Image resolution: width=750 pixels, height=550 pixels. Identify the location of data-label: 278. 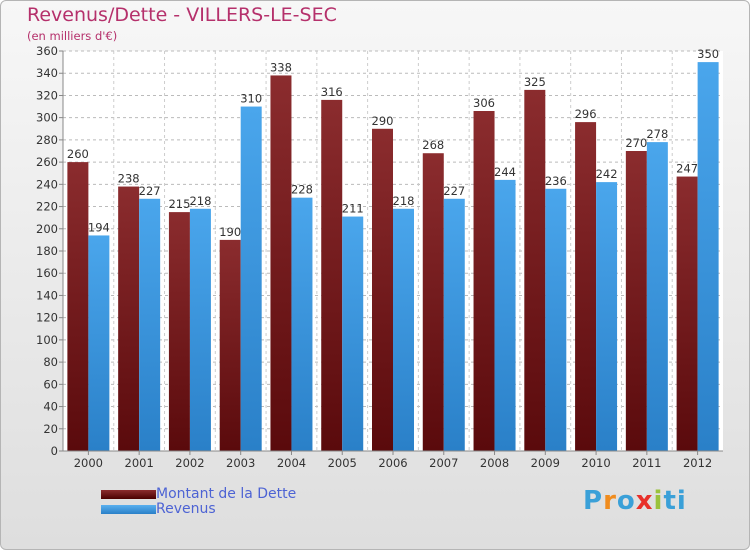
(657, 134).